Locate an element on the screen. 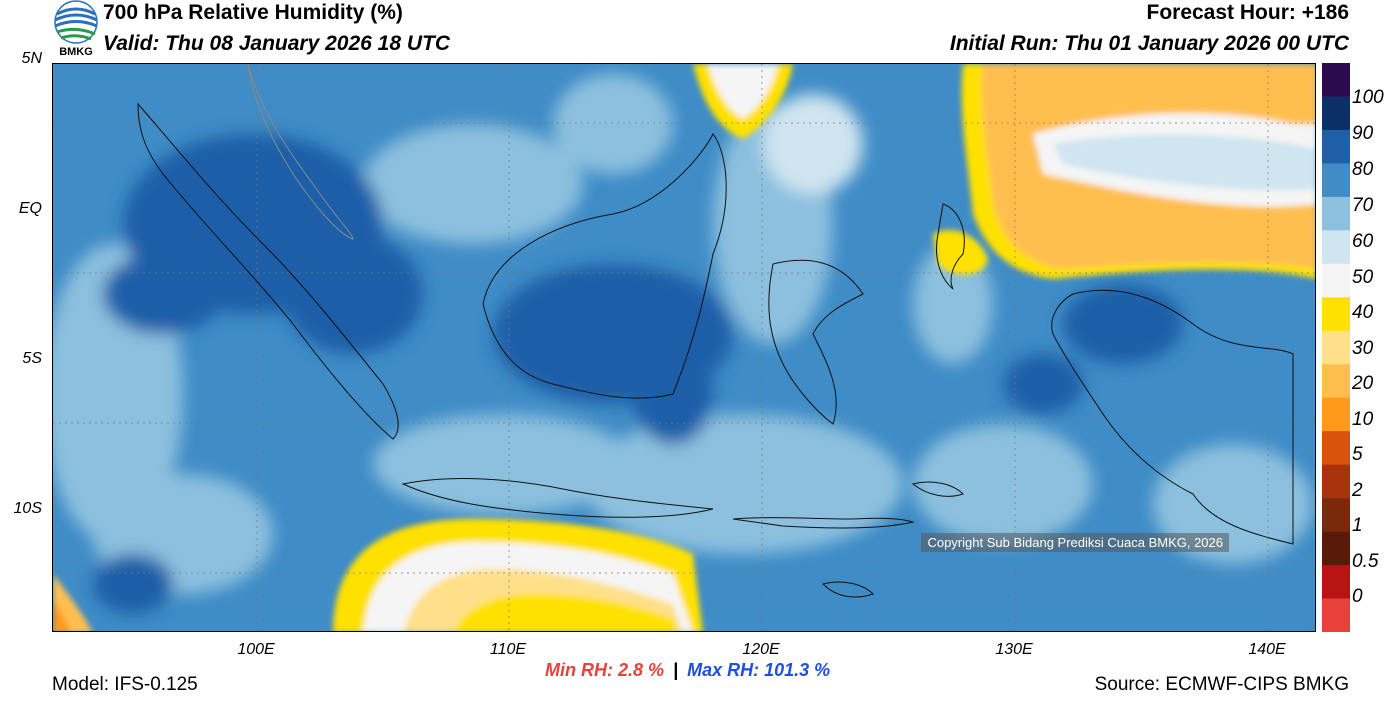 The image size is (1400, 709). forecast-hour: Forecast Hour: +186 is located at coordinates (1248, 12).